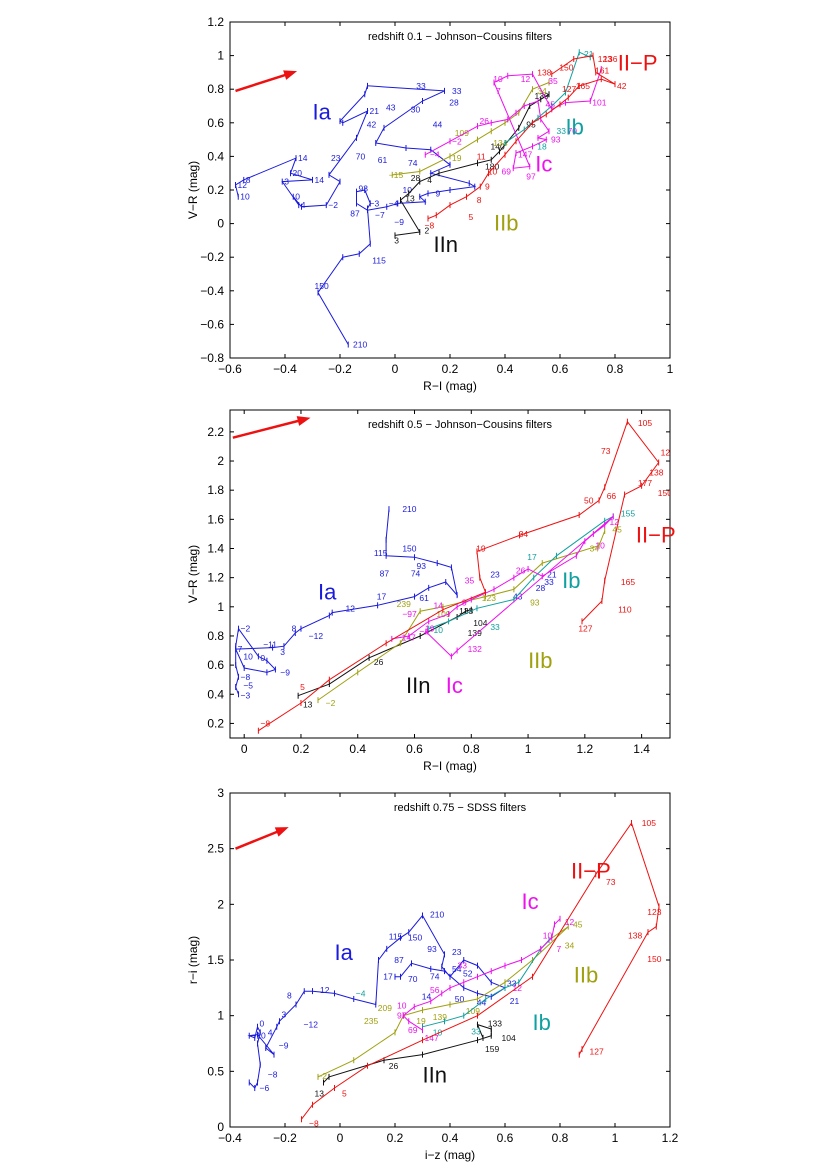 This screenshot has width=830, height=1173. What do you see at coordinates (429, 180) in the screenshot?
I see `epoch-label: 4` at bounding box center [429, 180].